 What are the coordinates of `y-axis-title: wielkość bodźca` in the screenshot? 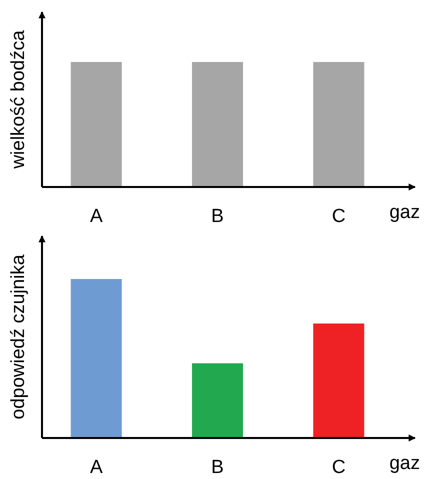 It's located at (18, 100).